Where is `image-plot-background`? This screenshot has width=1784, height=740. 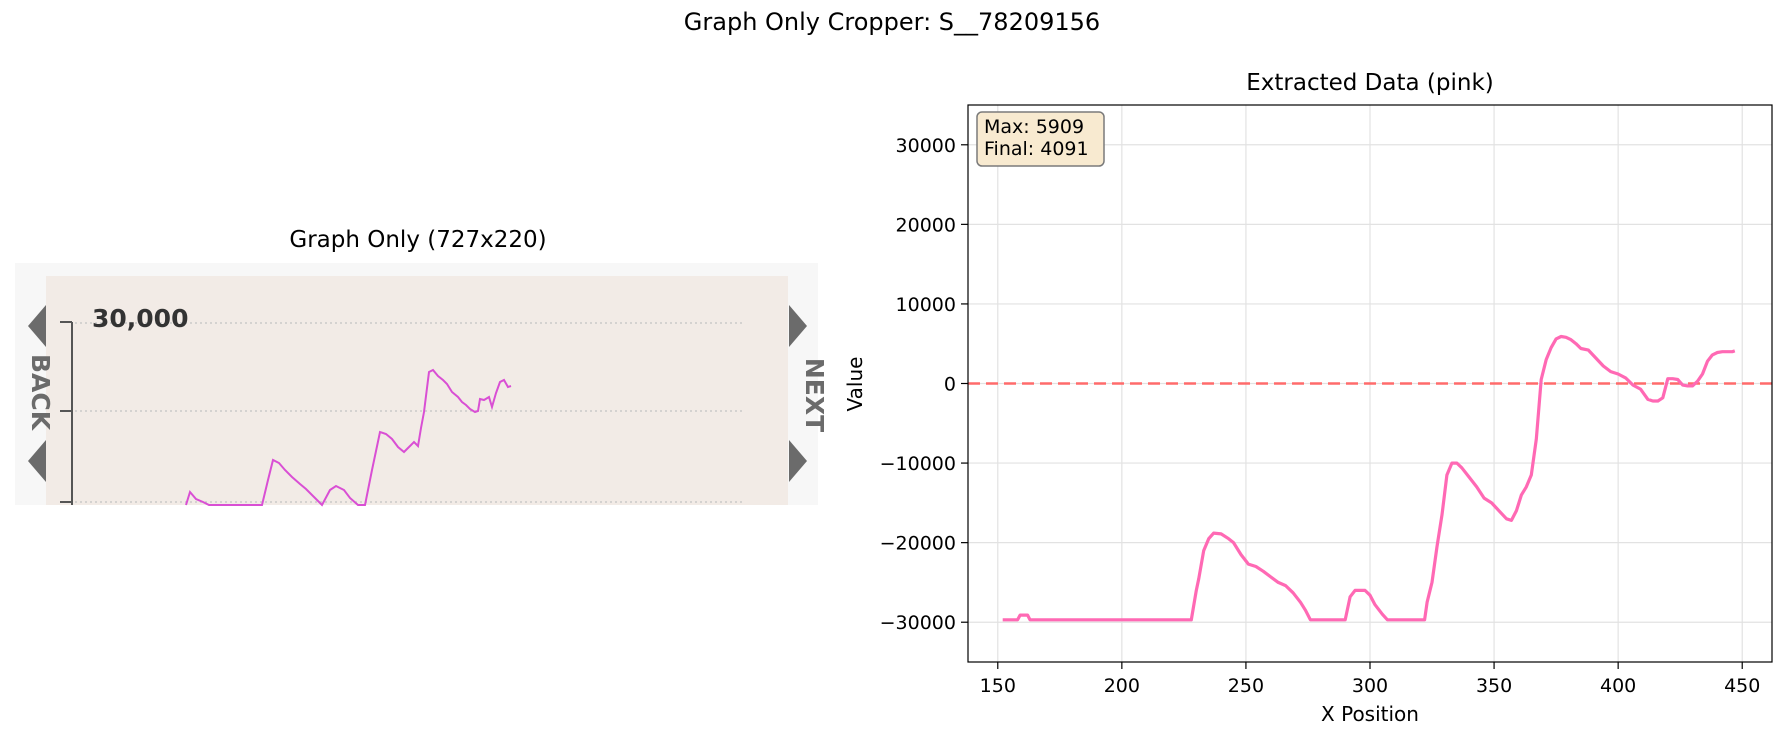
image-plot-background is located at coordinates (417, 390).